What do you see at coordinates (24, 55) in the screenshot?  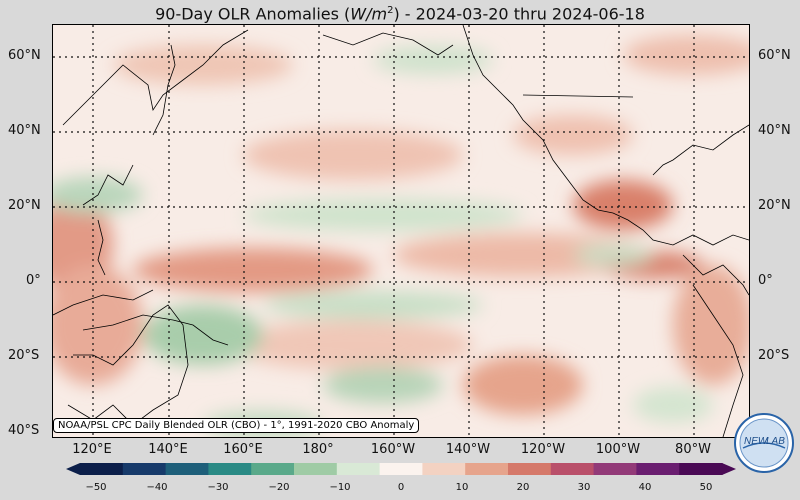 I see `lat-label-left-60n: 60°N` at bounding box center [24, 55].